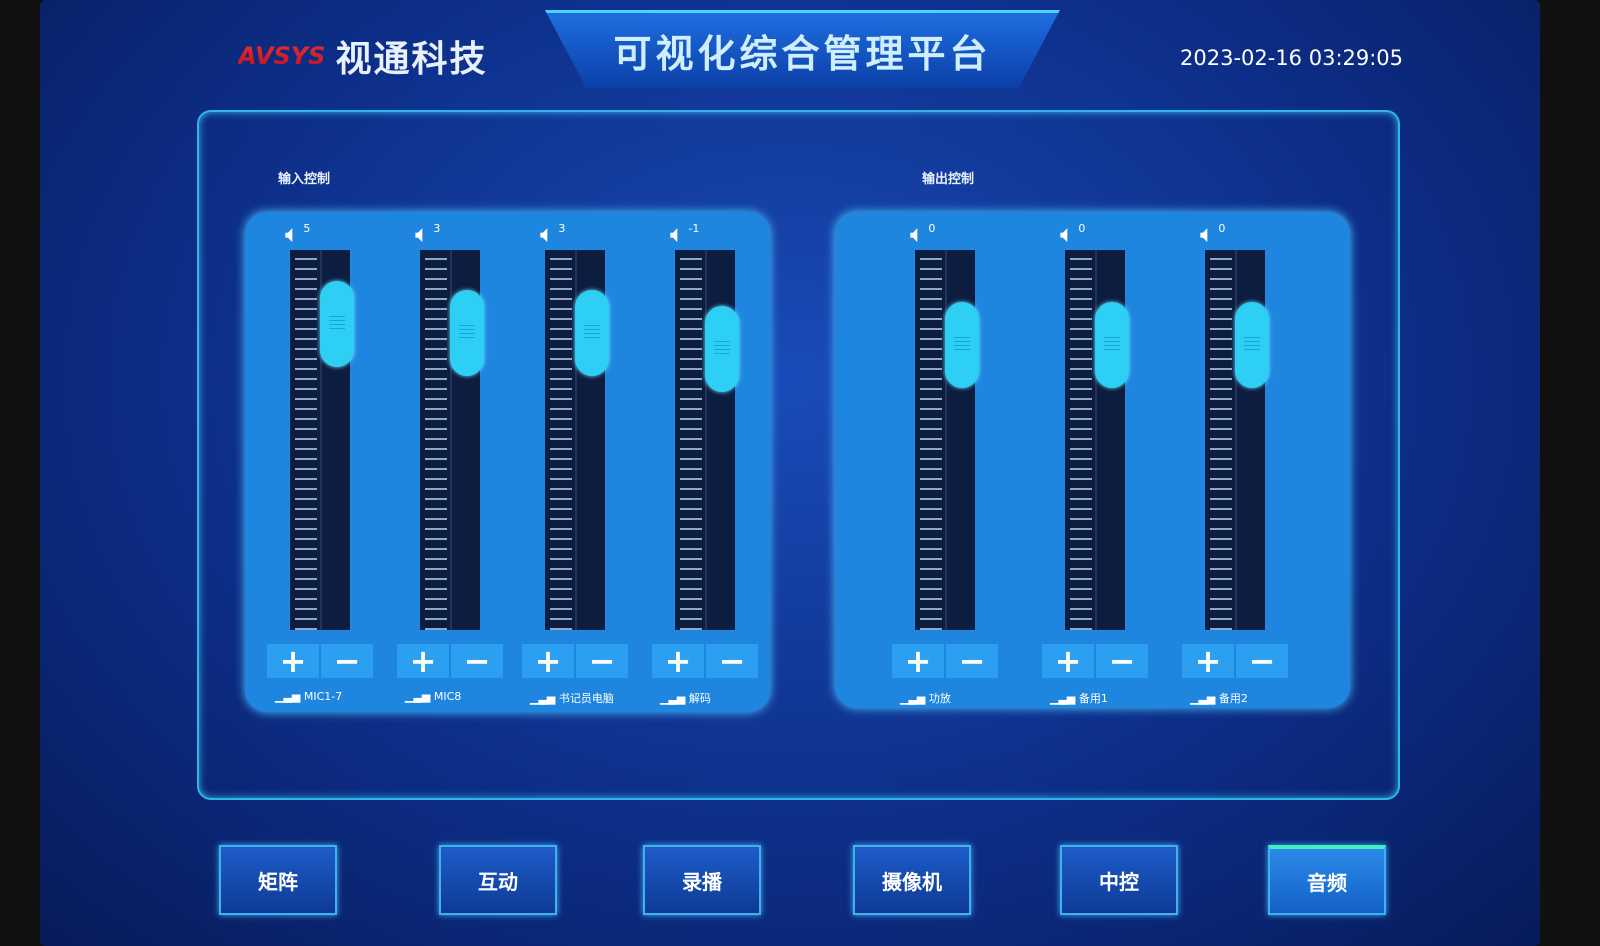 The width and height of the screenshot is (1600, 946). What do you see at coordinates (282, 56) in the screenshot?
I see `logo-mark: AVSYS` at bounding box center [282, 56].